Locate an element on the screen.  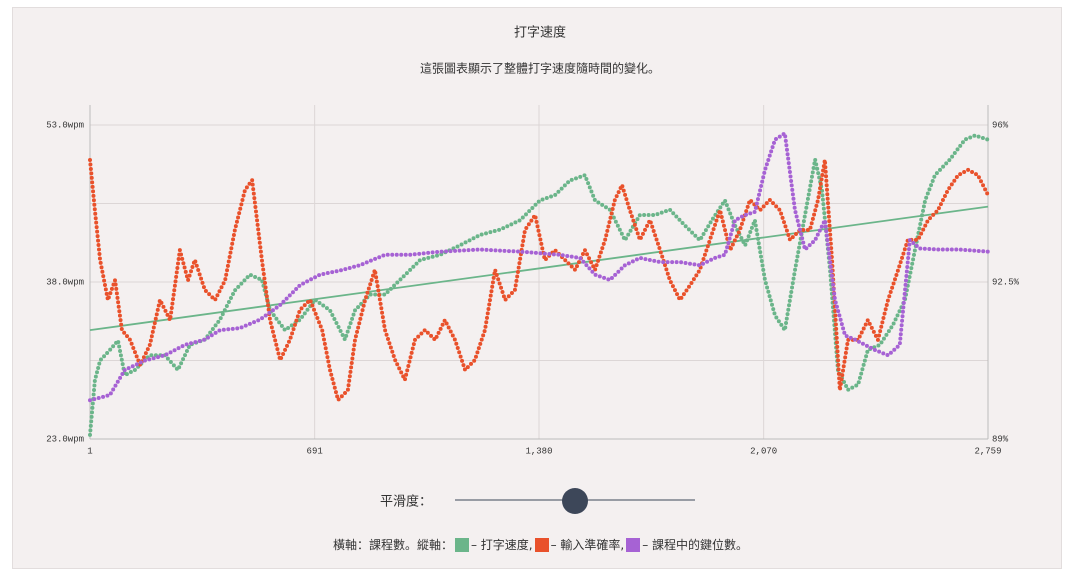
legend: 橫軸：課程數。縱軸： – 打字速度, – 輸入準確率, – 課程中的鍵位數。 is located at coordinates (540, 544).